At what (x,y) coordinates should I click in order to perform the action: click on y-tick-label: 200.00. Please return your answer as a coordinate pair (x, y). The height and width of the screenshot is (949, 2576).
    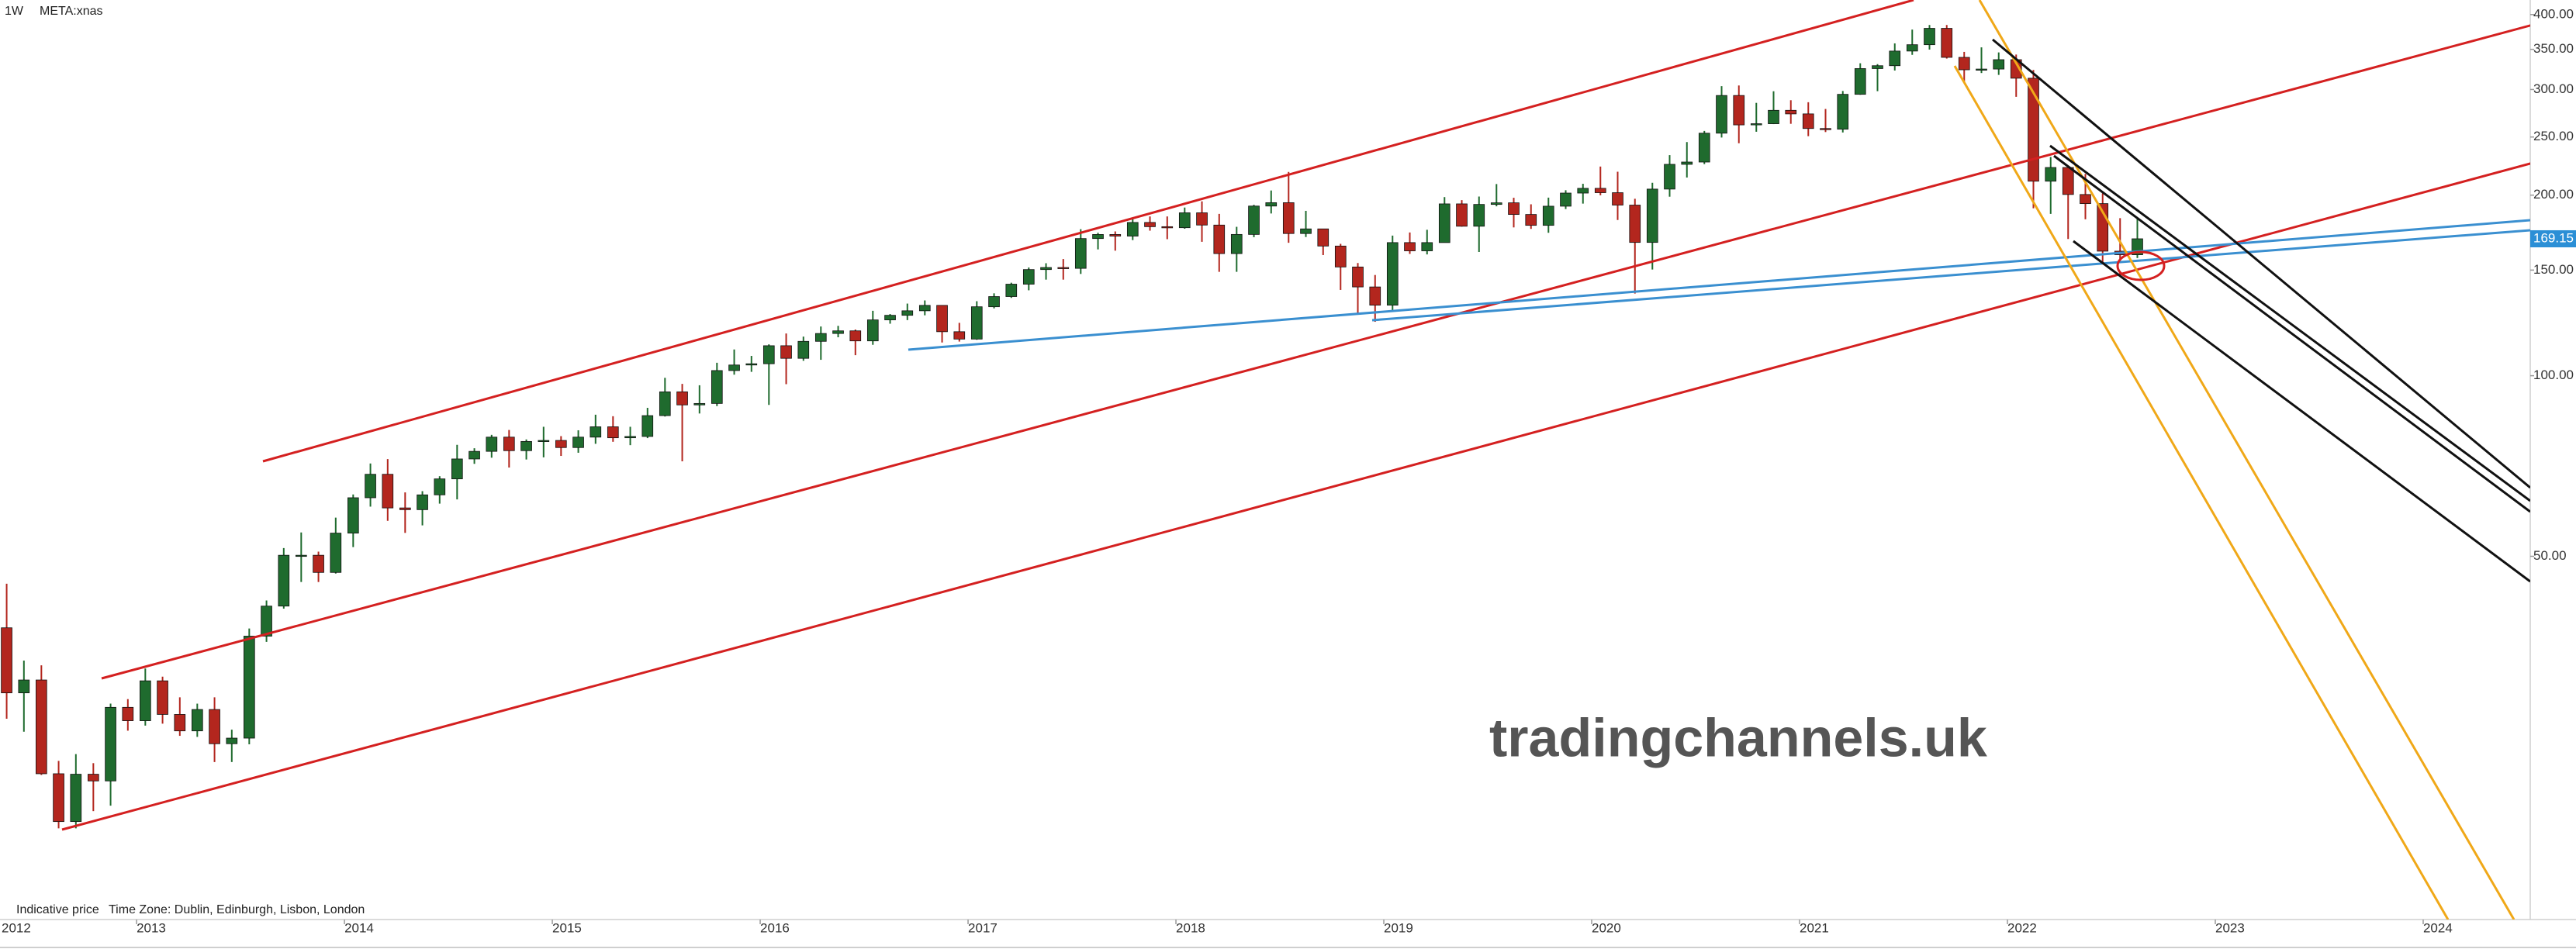
    Looking at the image, I should click on (2553, 194).